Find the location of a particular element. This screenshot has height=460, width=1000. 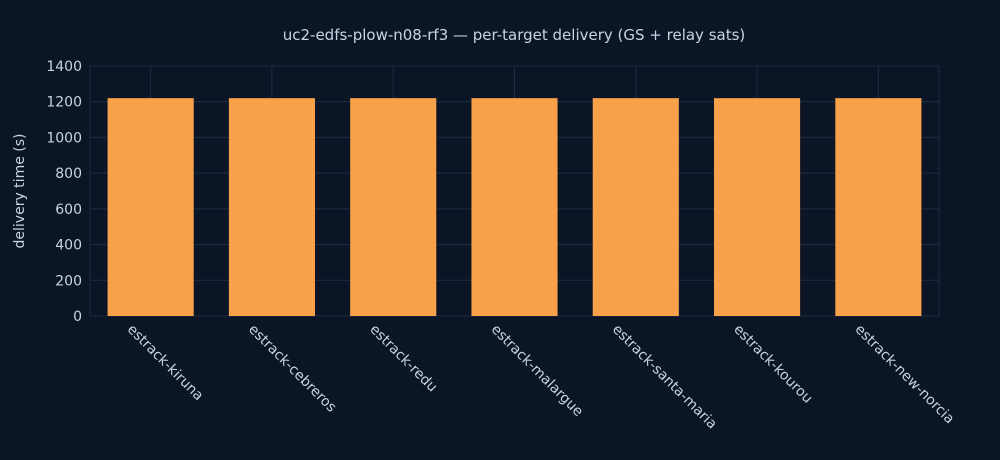

y-axis-label: delivery time (s) is located at coordinates (20, 191).